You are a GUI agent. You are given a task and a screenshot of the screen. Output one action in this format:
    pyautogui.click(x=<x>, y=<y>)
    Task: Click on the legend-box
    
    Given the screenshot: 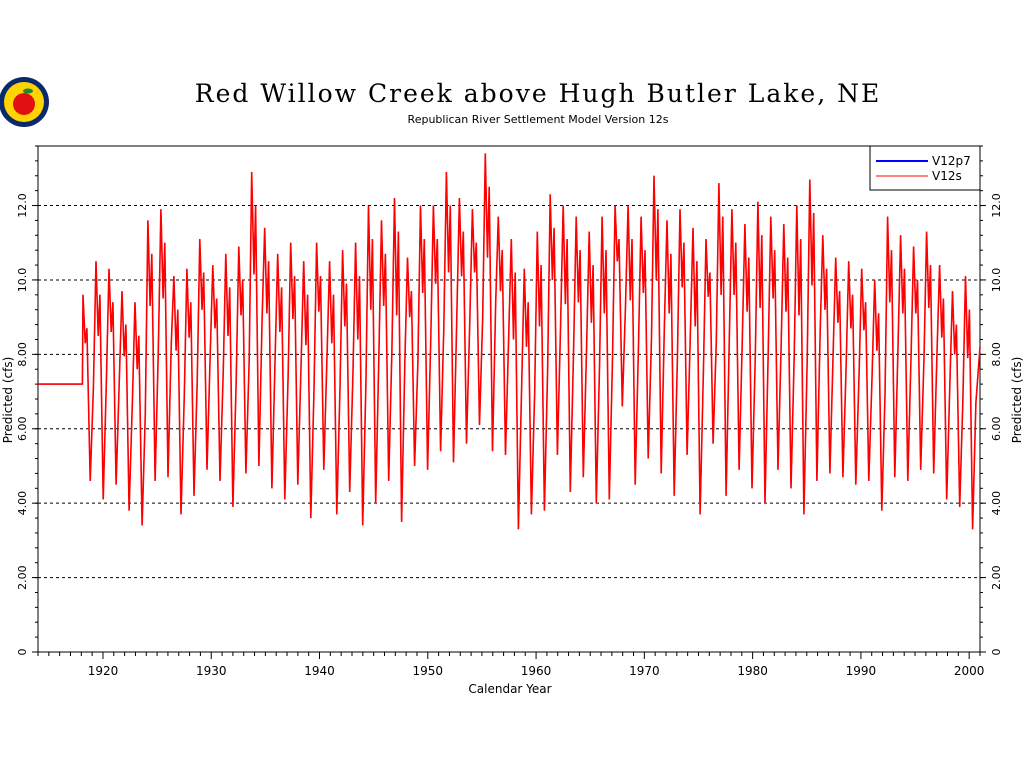 What is the action you would take?
    pyautogui.click(x=925, y=168)
    